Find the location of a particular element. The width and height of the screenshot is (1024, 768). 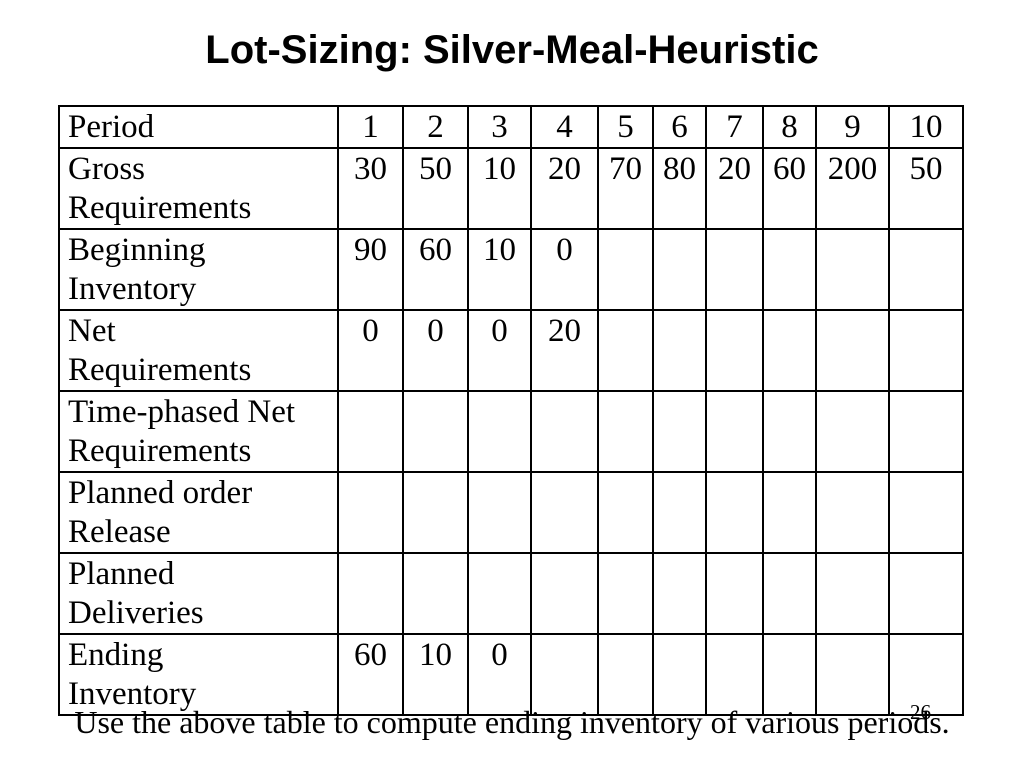

value-cell: 200 is located at coordinates (852, 188).